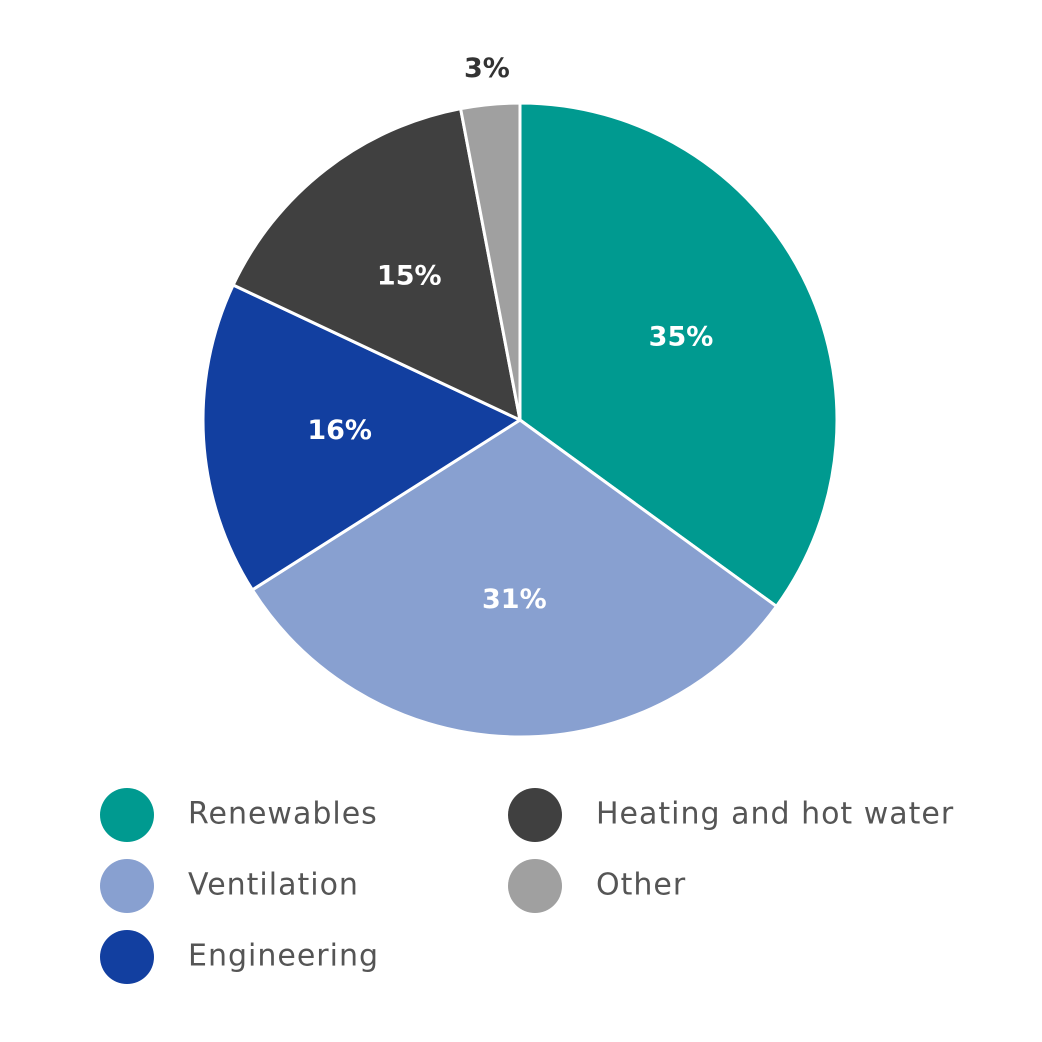 The height and width of the screenshot is (1042, 1042). I want to click on legend-label: Heating and hot water, so click(775, 814).